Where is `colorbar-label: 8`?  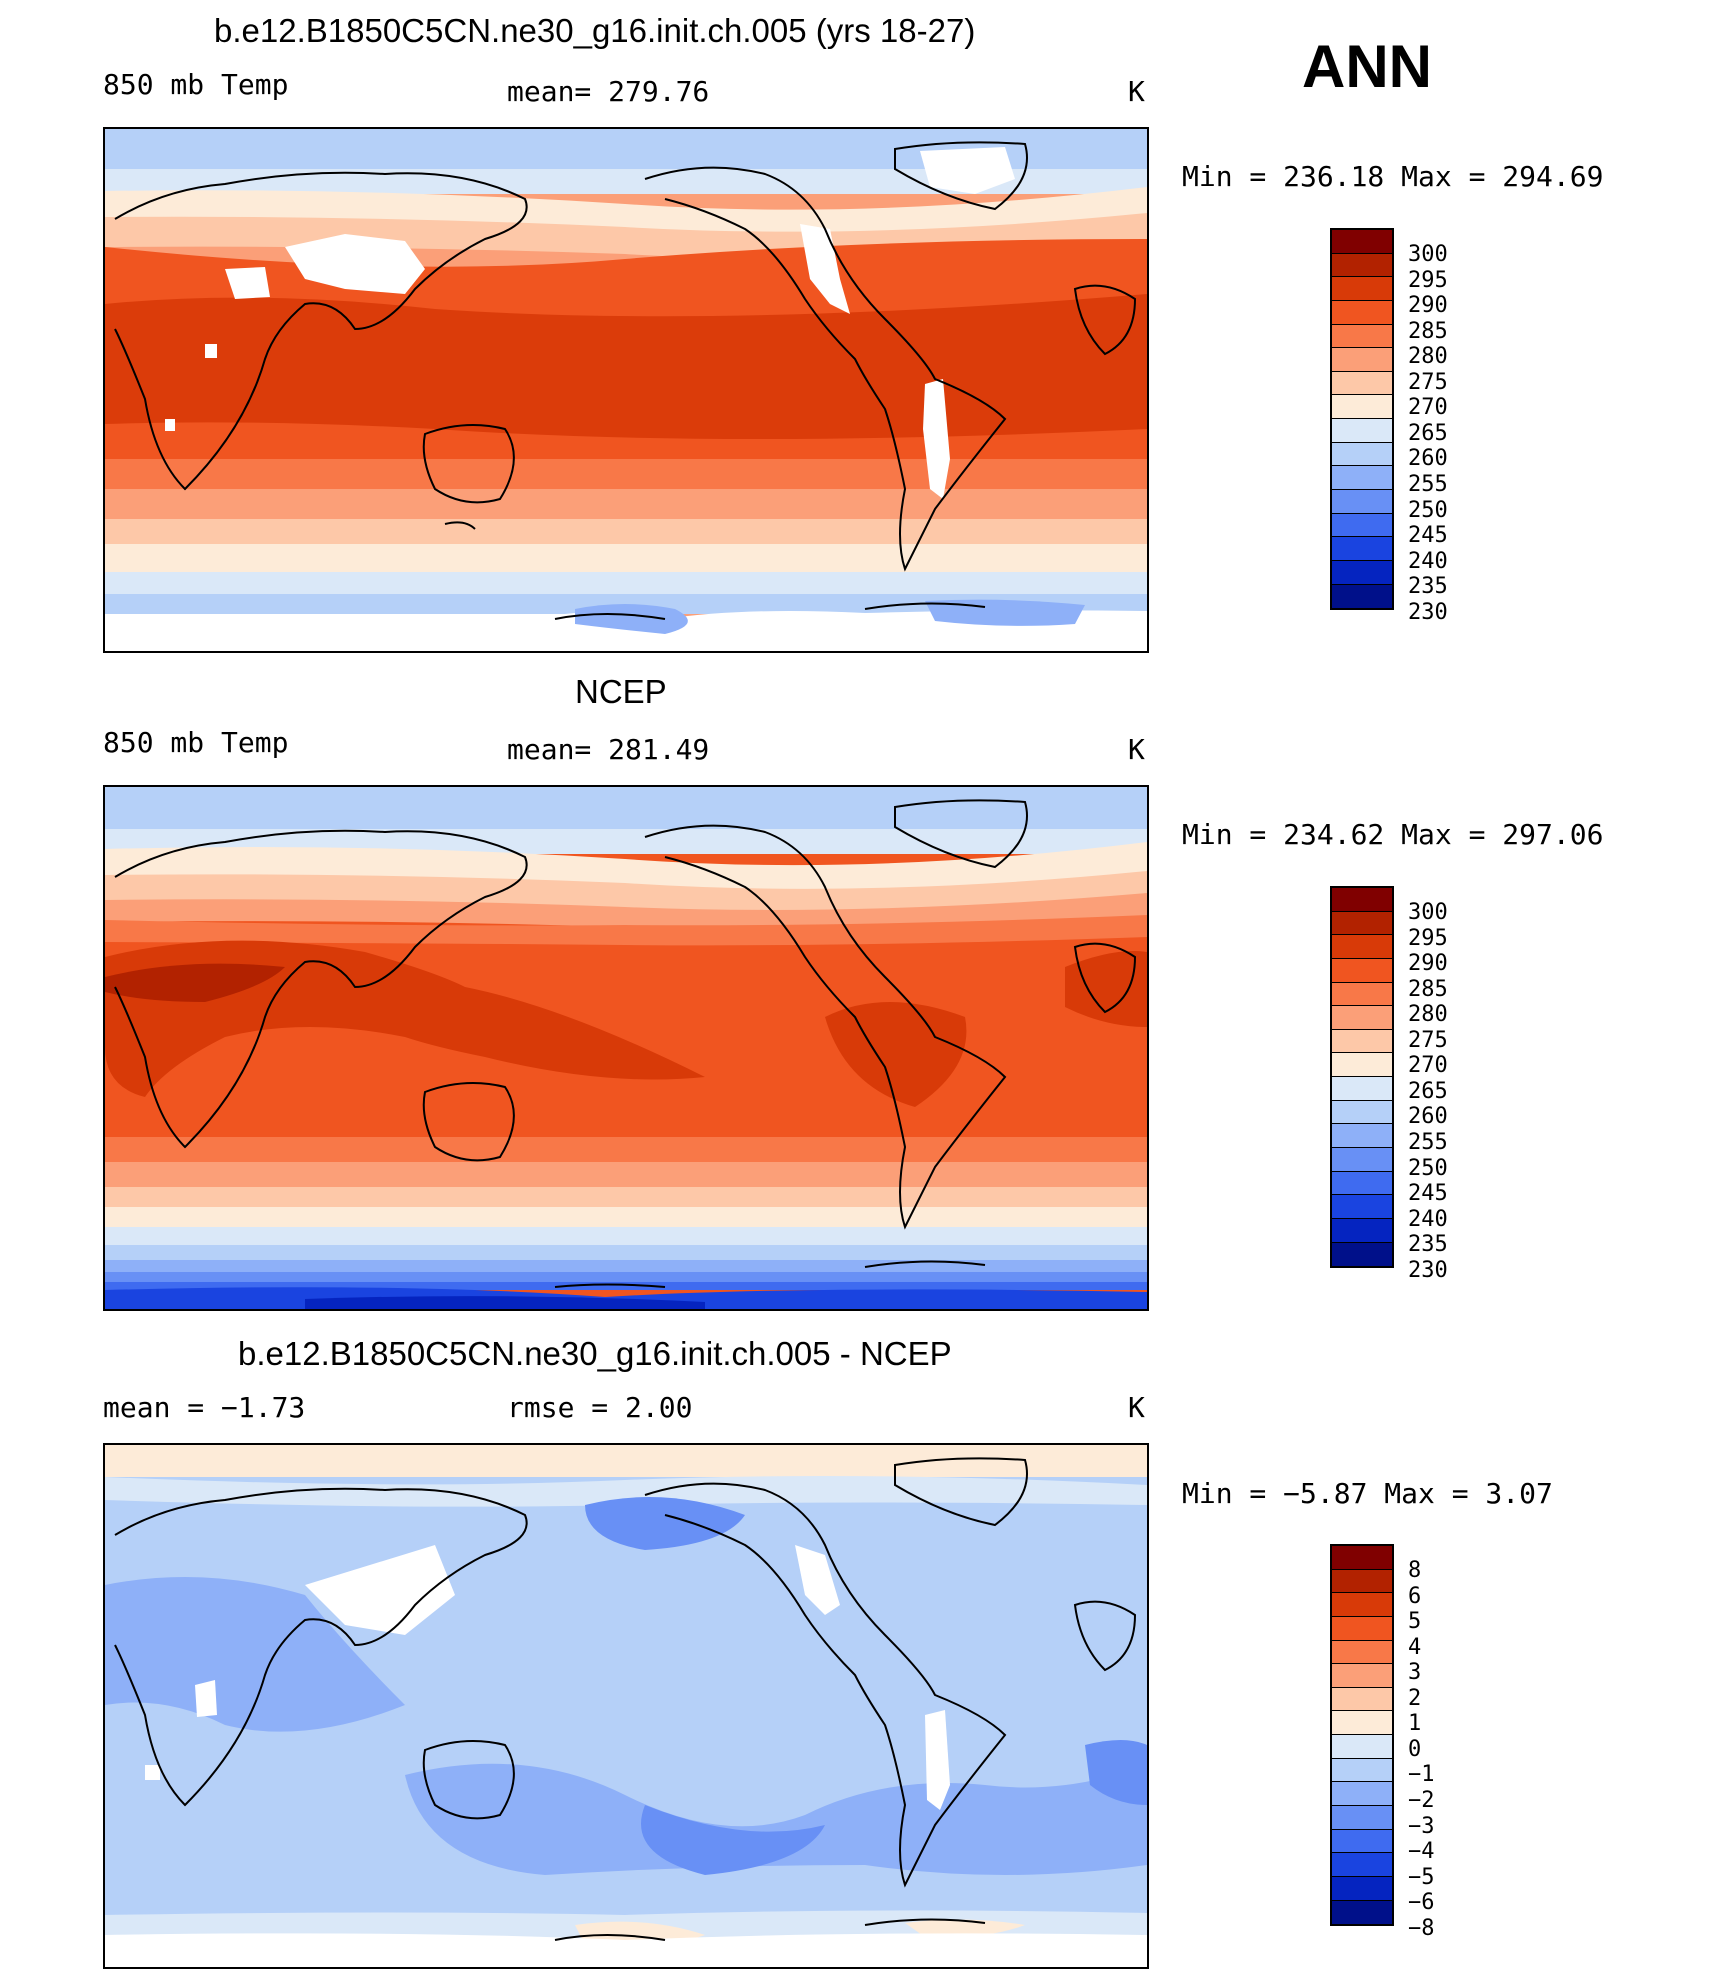 colorbar-label: 8 is located at coordinates (1415, 1570).